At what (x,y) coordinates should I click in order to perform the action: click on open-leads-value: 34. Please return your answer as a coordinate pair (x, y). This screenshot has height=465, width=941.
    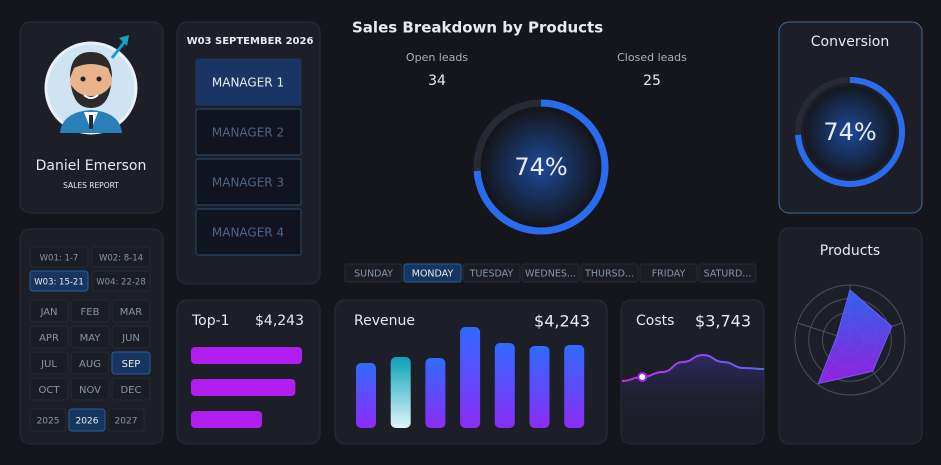
    Looking at the image, I should click on (437, 81).